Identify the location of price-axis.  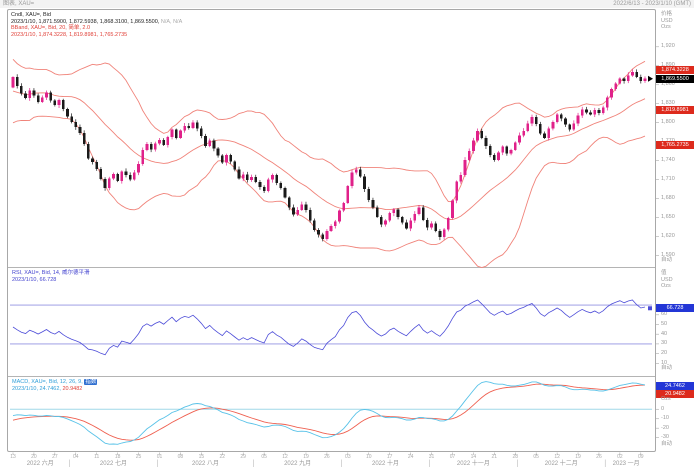
(675, 231).